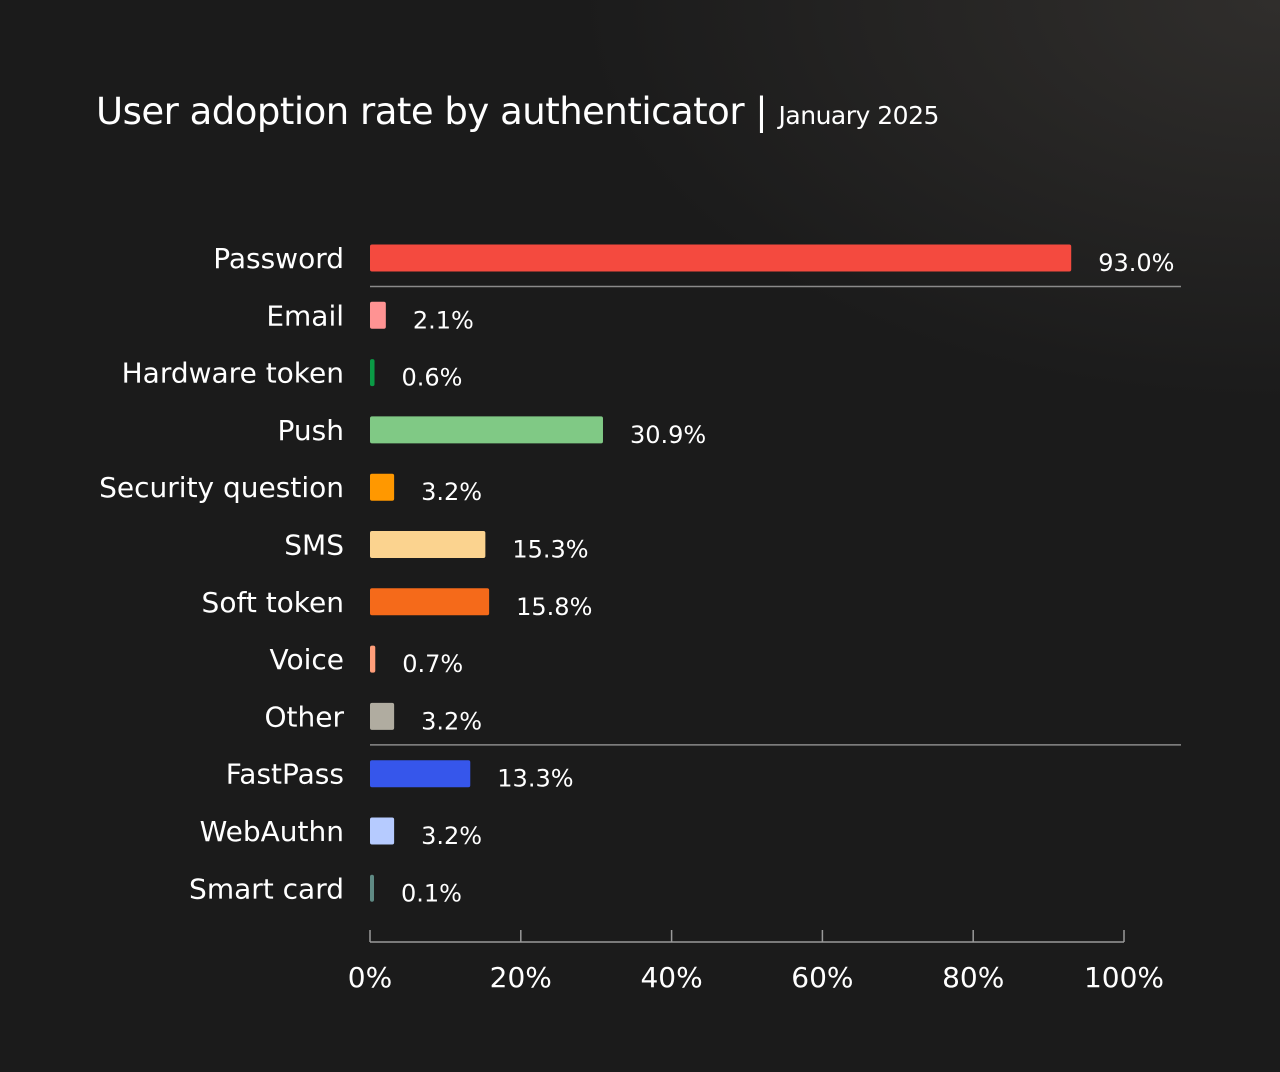 The image size is (1280, 1072). What do you see at coordinates (859, 115) in the screenshot?
I see `chart-subtitle: January 2025` at bounding box center [859, 115].